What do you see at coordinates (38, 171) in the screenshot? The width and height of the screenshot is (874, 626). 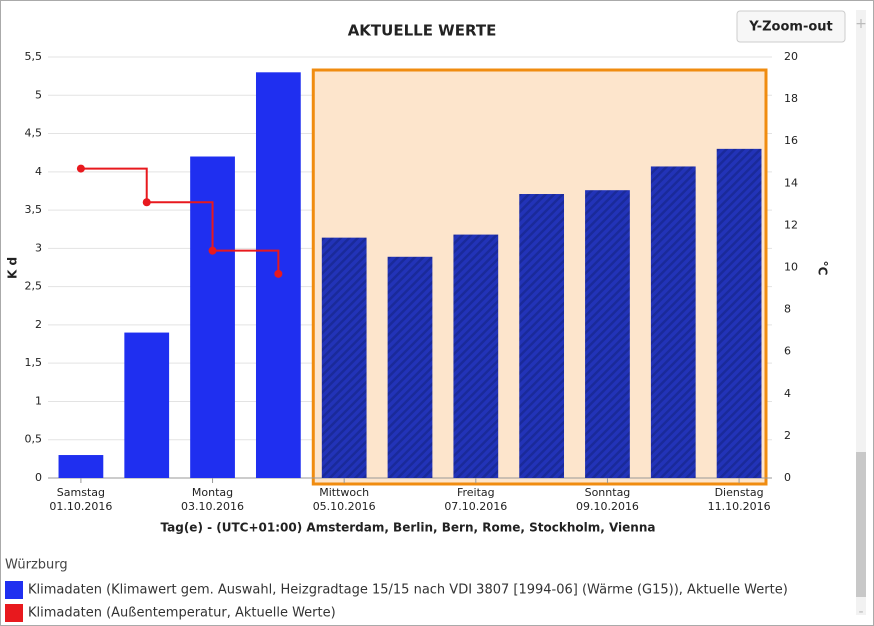 I see `y-tick-label: 4` at bounding box center [38, 171].